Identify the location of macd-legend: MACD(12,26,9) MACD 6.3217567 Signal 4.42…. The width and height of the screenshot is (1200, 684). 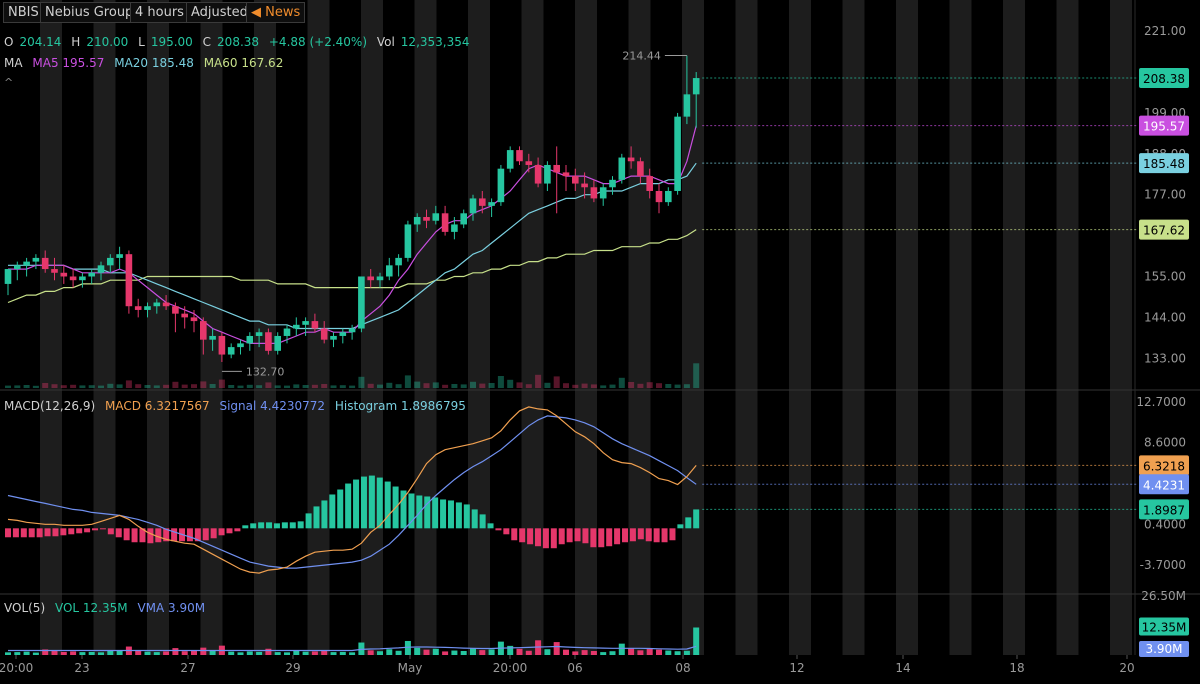
(238, 406).